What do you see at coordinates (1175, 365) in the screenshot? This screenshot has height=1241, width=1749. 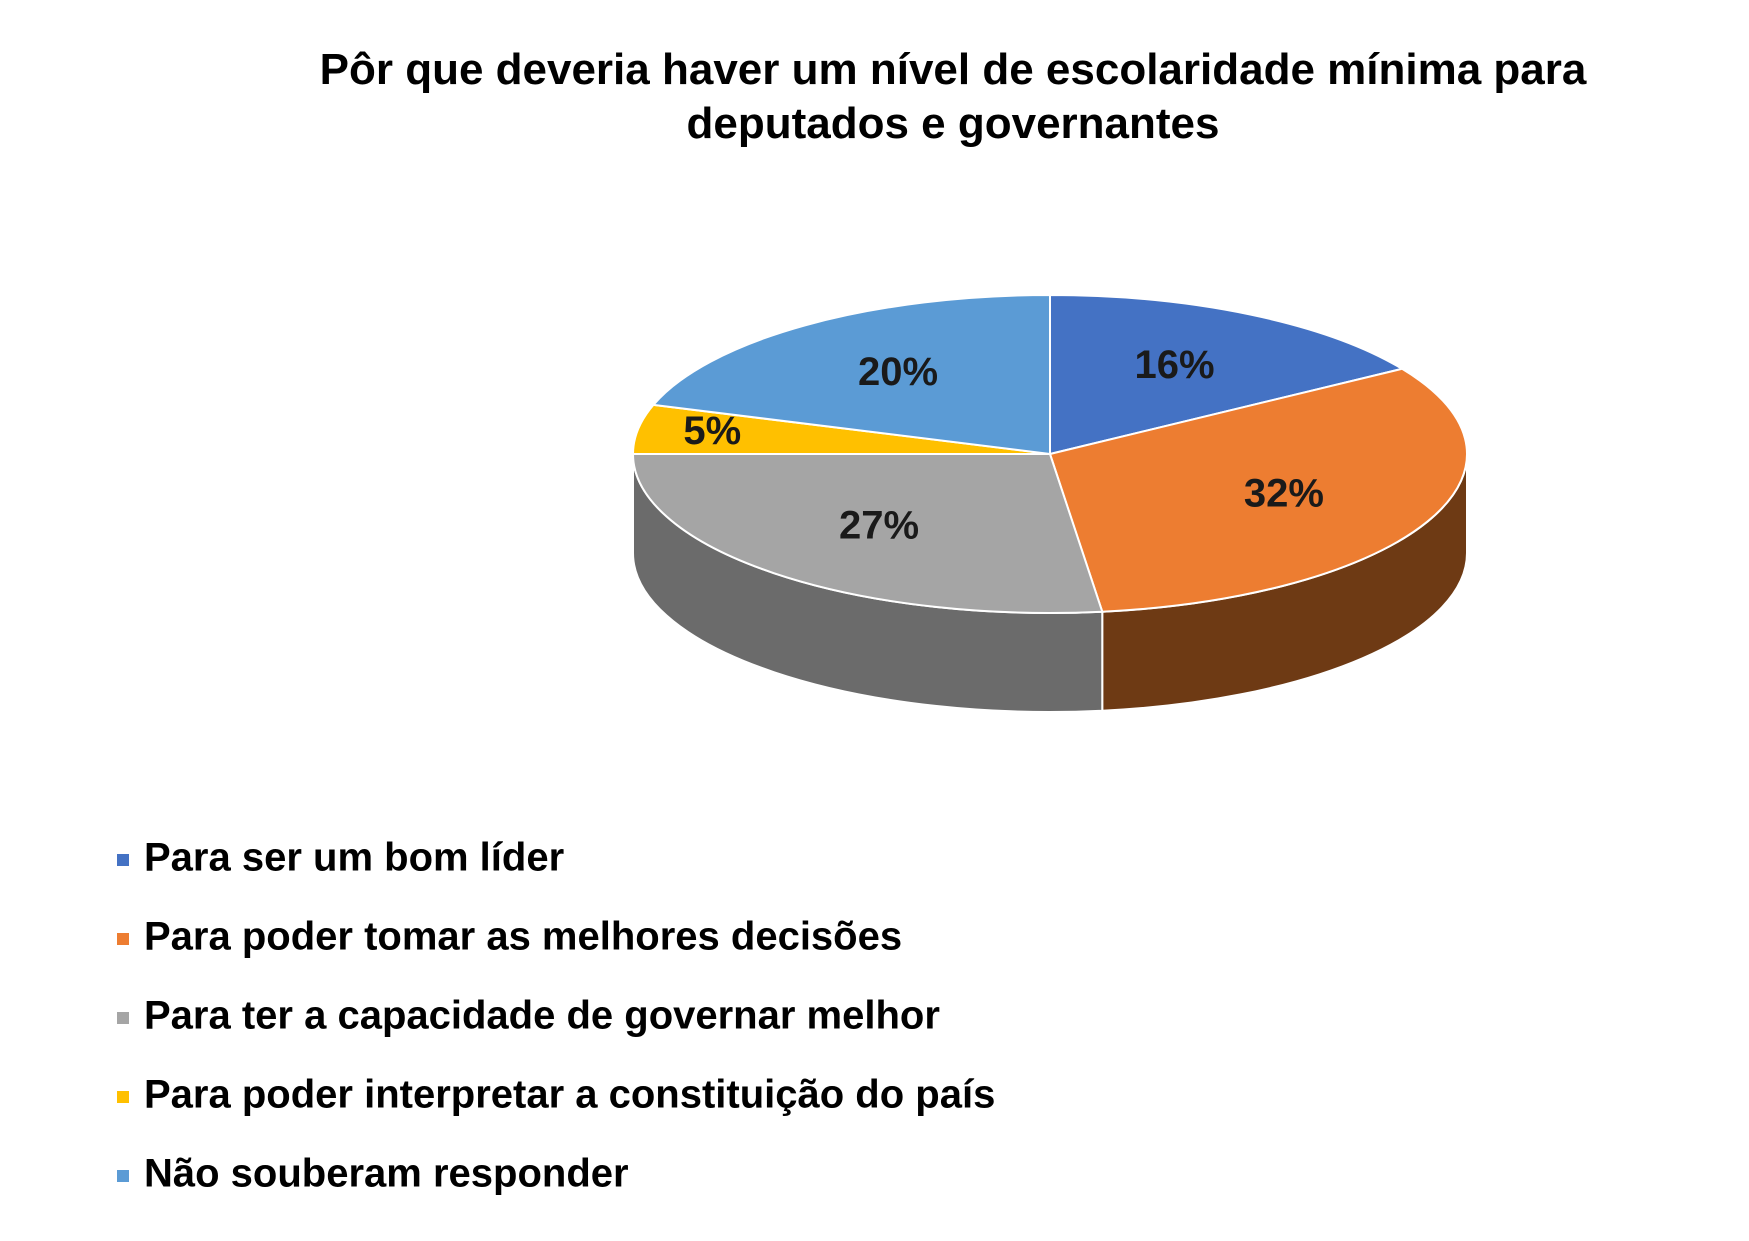 I see `value-label: 16%` at bounding box center [1175, 365].